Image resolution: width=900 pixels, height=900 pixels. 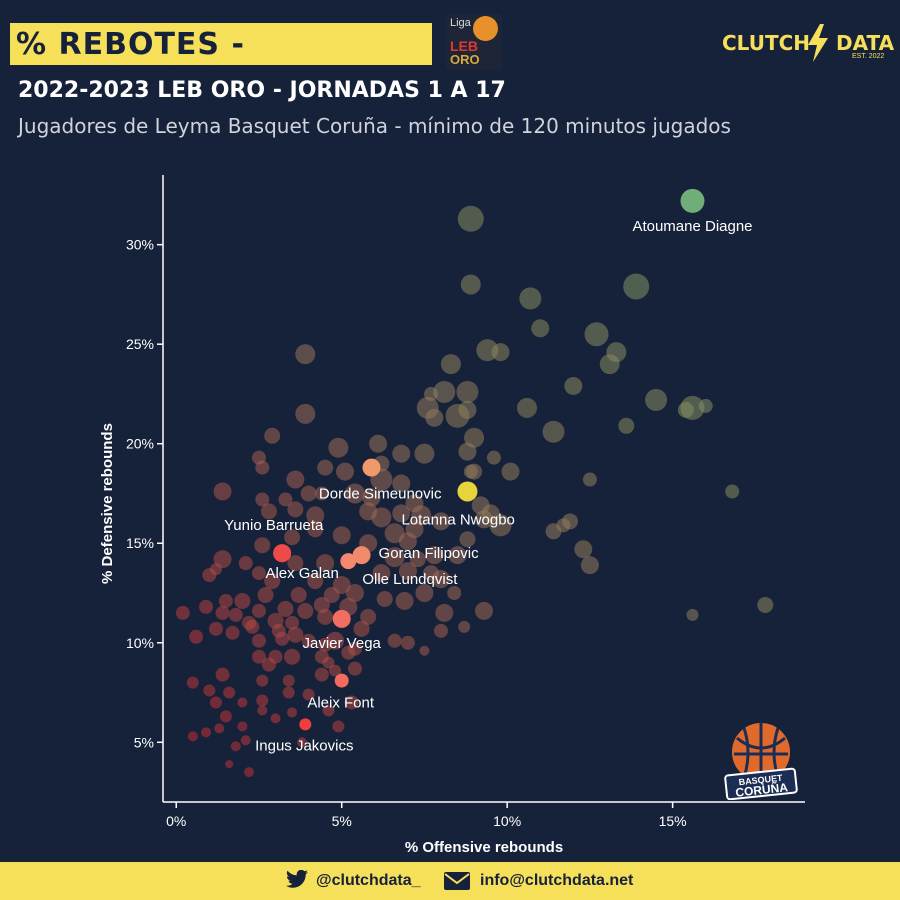 What do you see at coordinates (297, 880) in the screenshot?
I see `twitter-icon` at bounding box center [297, 880].